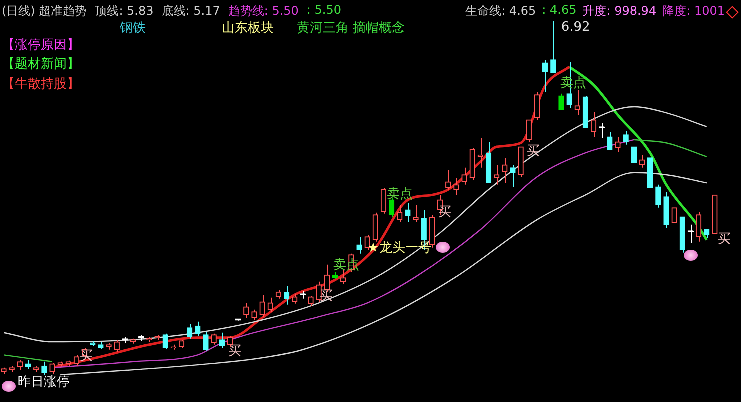 The image size is (741, 402). I want to click on annotation: 【题材新闻】, so click(41, 64).